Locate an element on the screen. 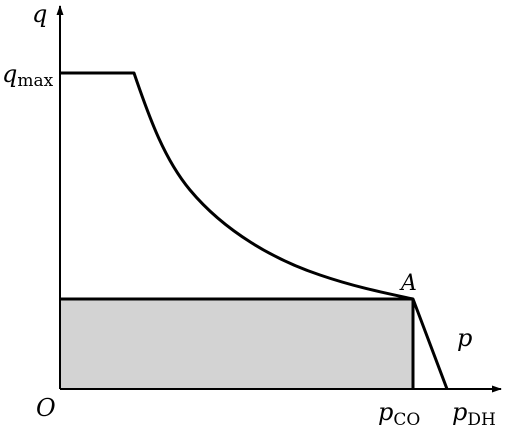 This screenshot has width=510, height=432. qmax-label: qmax is located at coordinates (28, 75).